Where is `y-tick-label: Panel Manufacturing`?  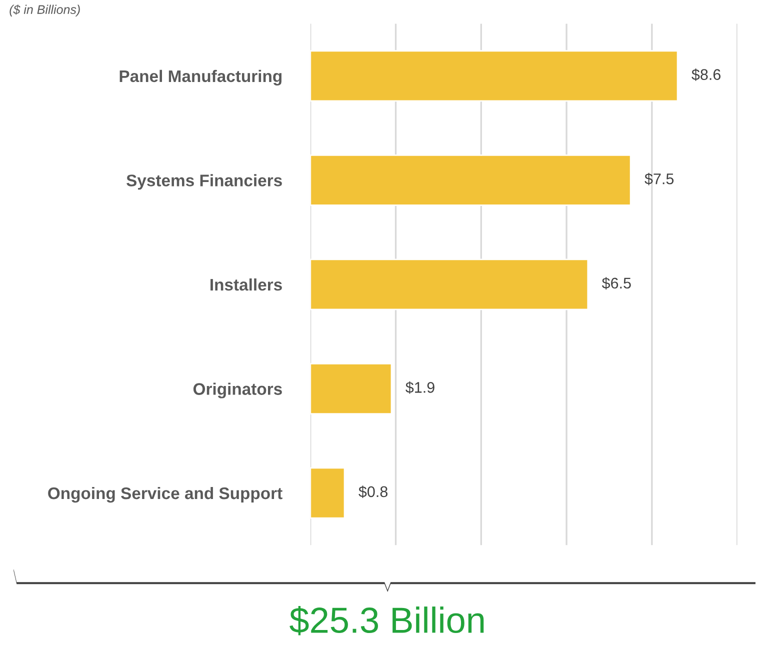
y-tick-label: Panel Manufacturing is located at coordinates (201, 78).